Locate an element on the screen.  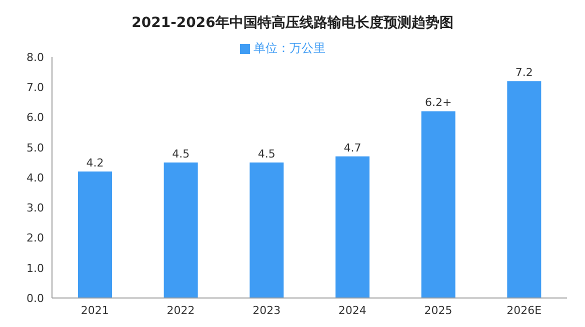
y-tick-label: 3.0 is located at coordinates (35, 208).